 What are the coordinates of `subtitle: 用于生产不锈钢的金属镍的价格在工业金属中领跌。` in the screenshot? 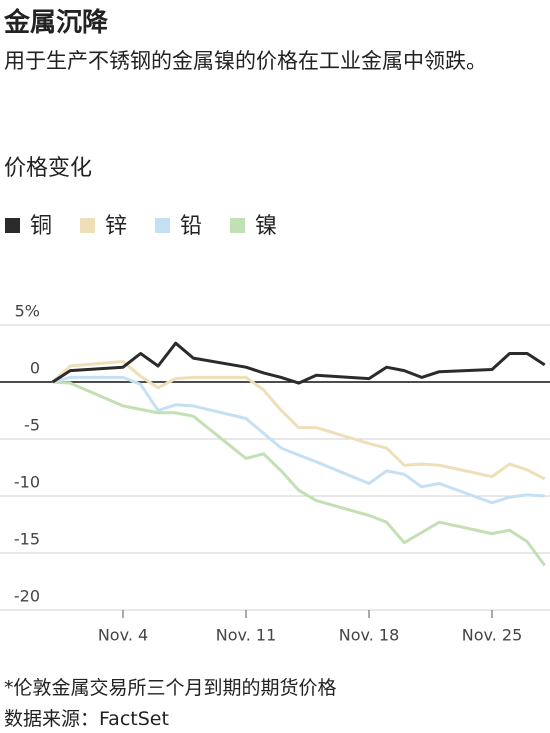 It's located at (245, 61).